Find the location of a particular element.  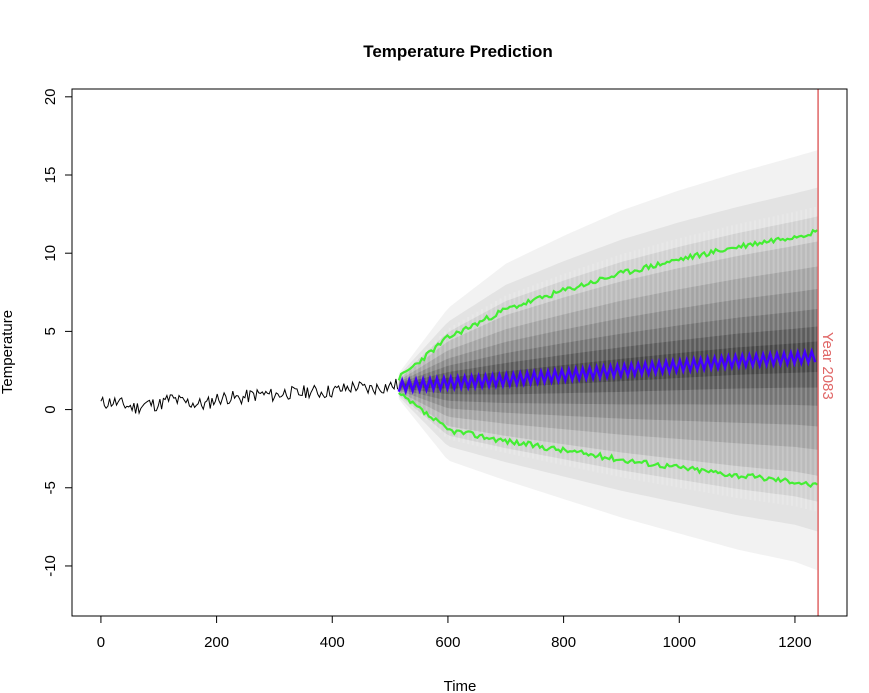

observed-series-line is located at coordinates (249, 397).